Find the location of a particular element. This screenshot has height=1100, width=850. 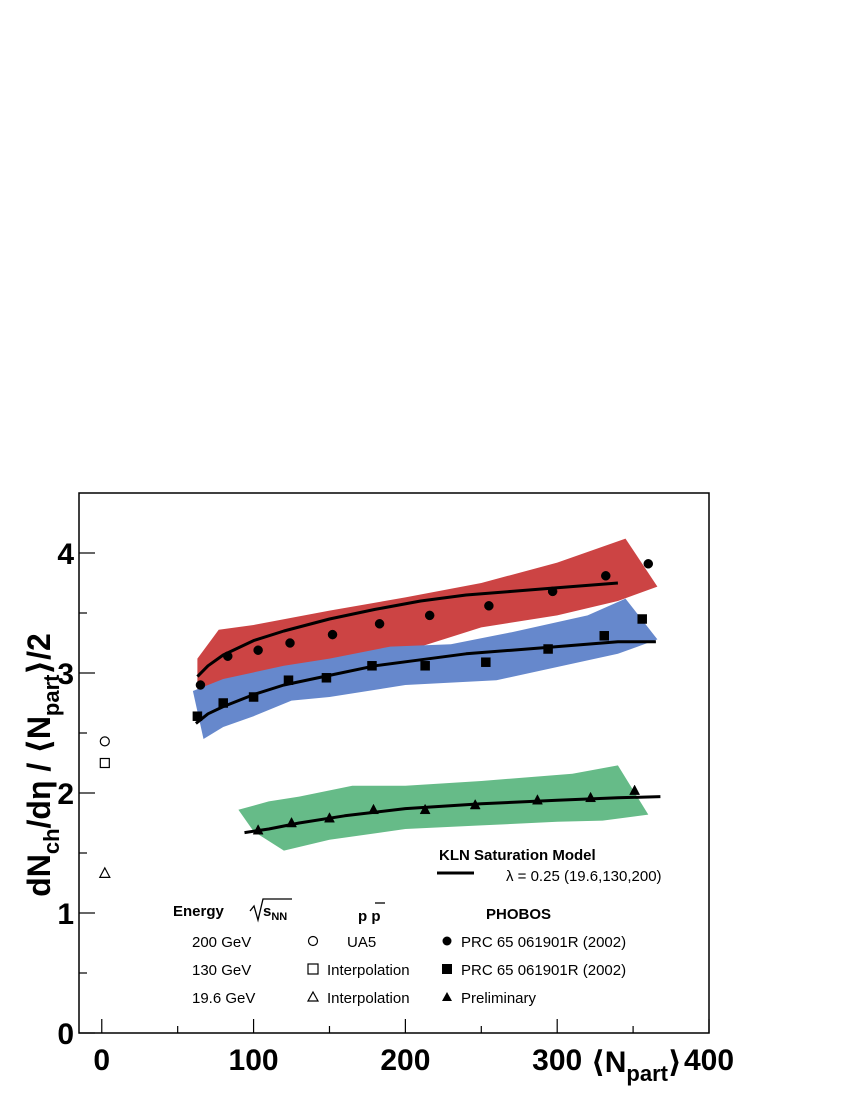

legend-filled-triangle-marker is located at coordinates (447, 996).